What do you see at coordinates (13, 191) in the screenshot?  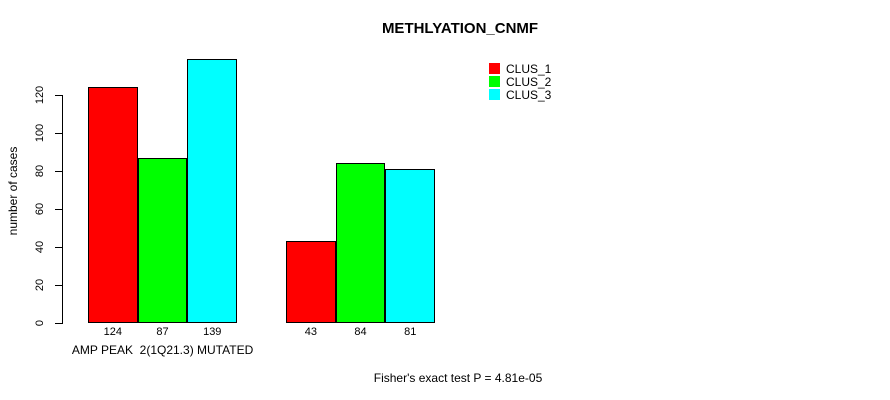 I see `y-axis-title: number of cases` at bounding box center [13, 191].